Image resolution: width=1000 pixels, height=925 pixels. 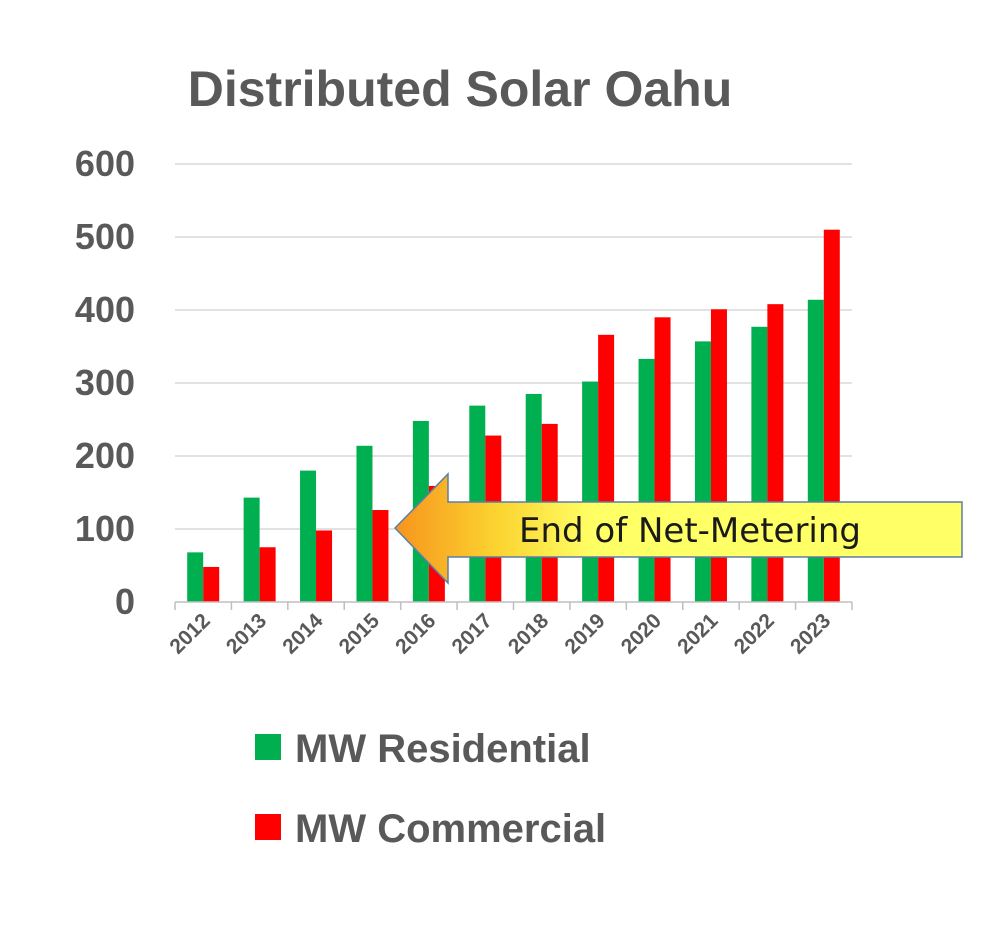 What do you see at coordinates (415, 633) in the screenshot?
I see `x-tick-label: 2016` at bounding box center [415, 633].